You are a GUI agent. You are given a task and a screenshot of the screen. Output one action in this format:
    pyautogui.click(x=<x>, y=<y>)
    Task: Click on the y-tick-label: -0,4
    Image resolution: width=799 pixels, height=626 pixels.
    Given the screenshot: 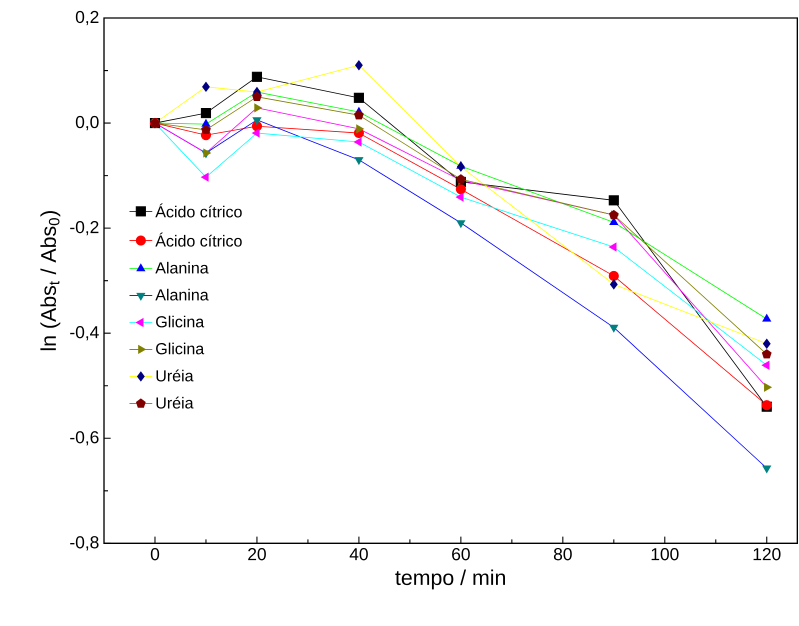 What is the action you would take?
    pyautogui.click(x=84, y=333)
    